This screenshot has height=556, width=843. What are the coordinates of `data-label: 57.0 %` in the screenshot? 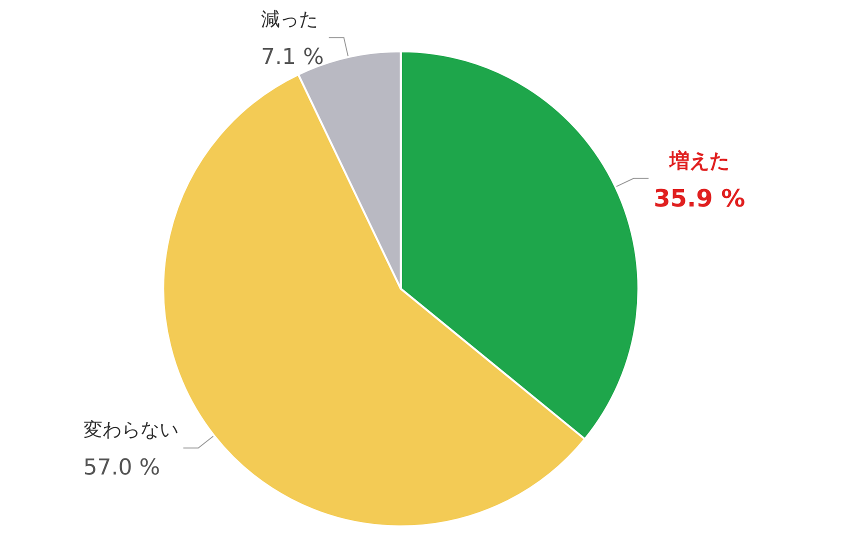 It's located at (121, 467).